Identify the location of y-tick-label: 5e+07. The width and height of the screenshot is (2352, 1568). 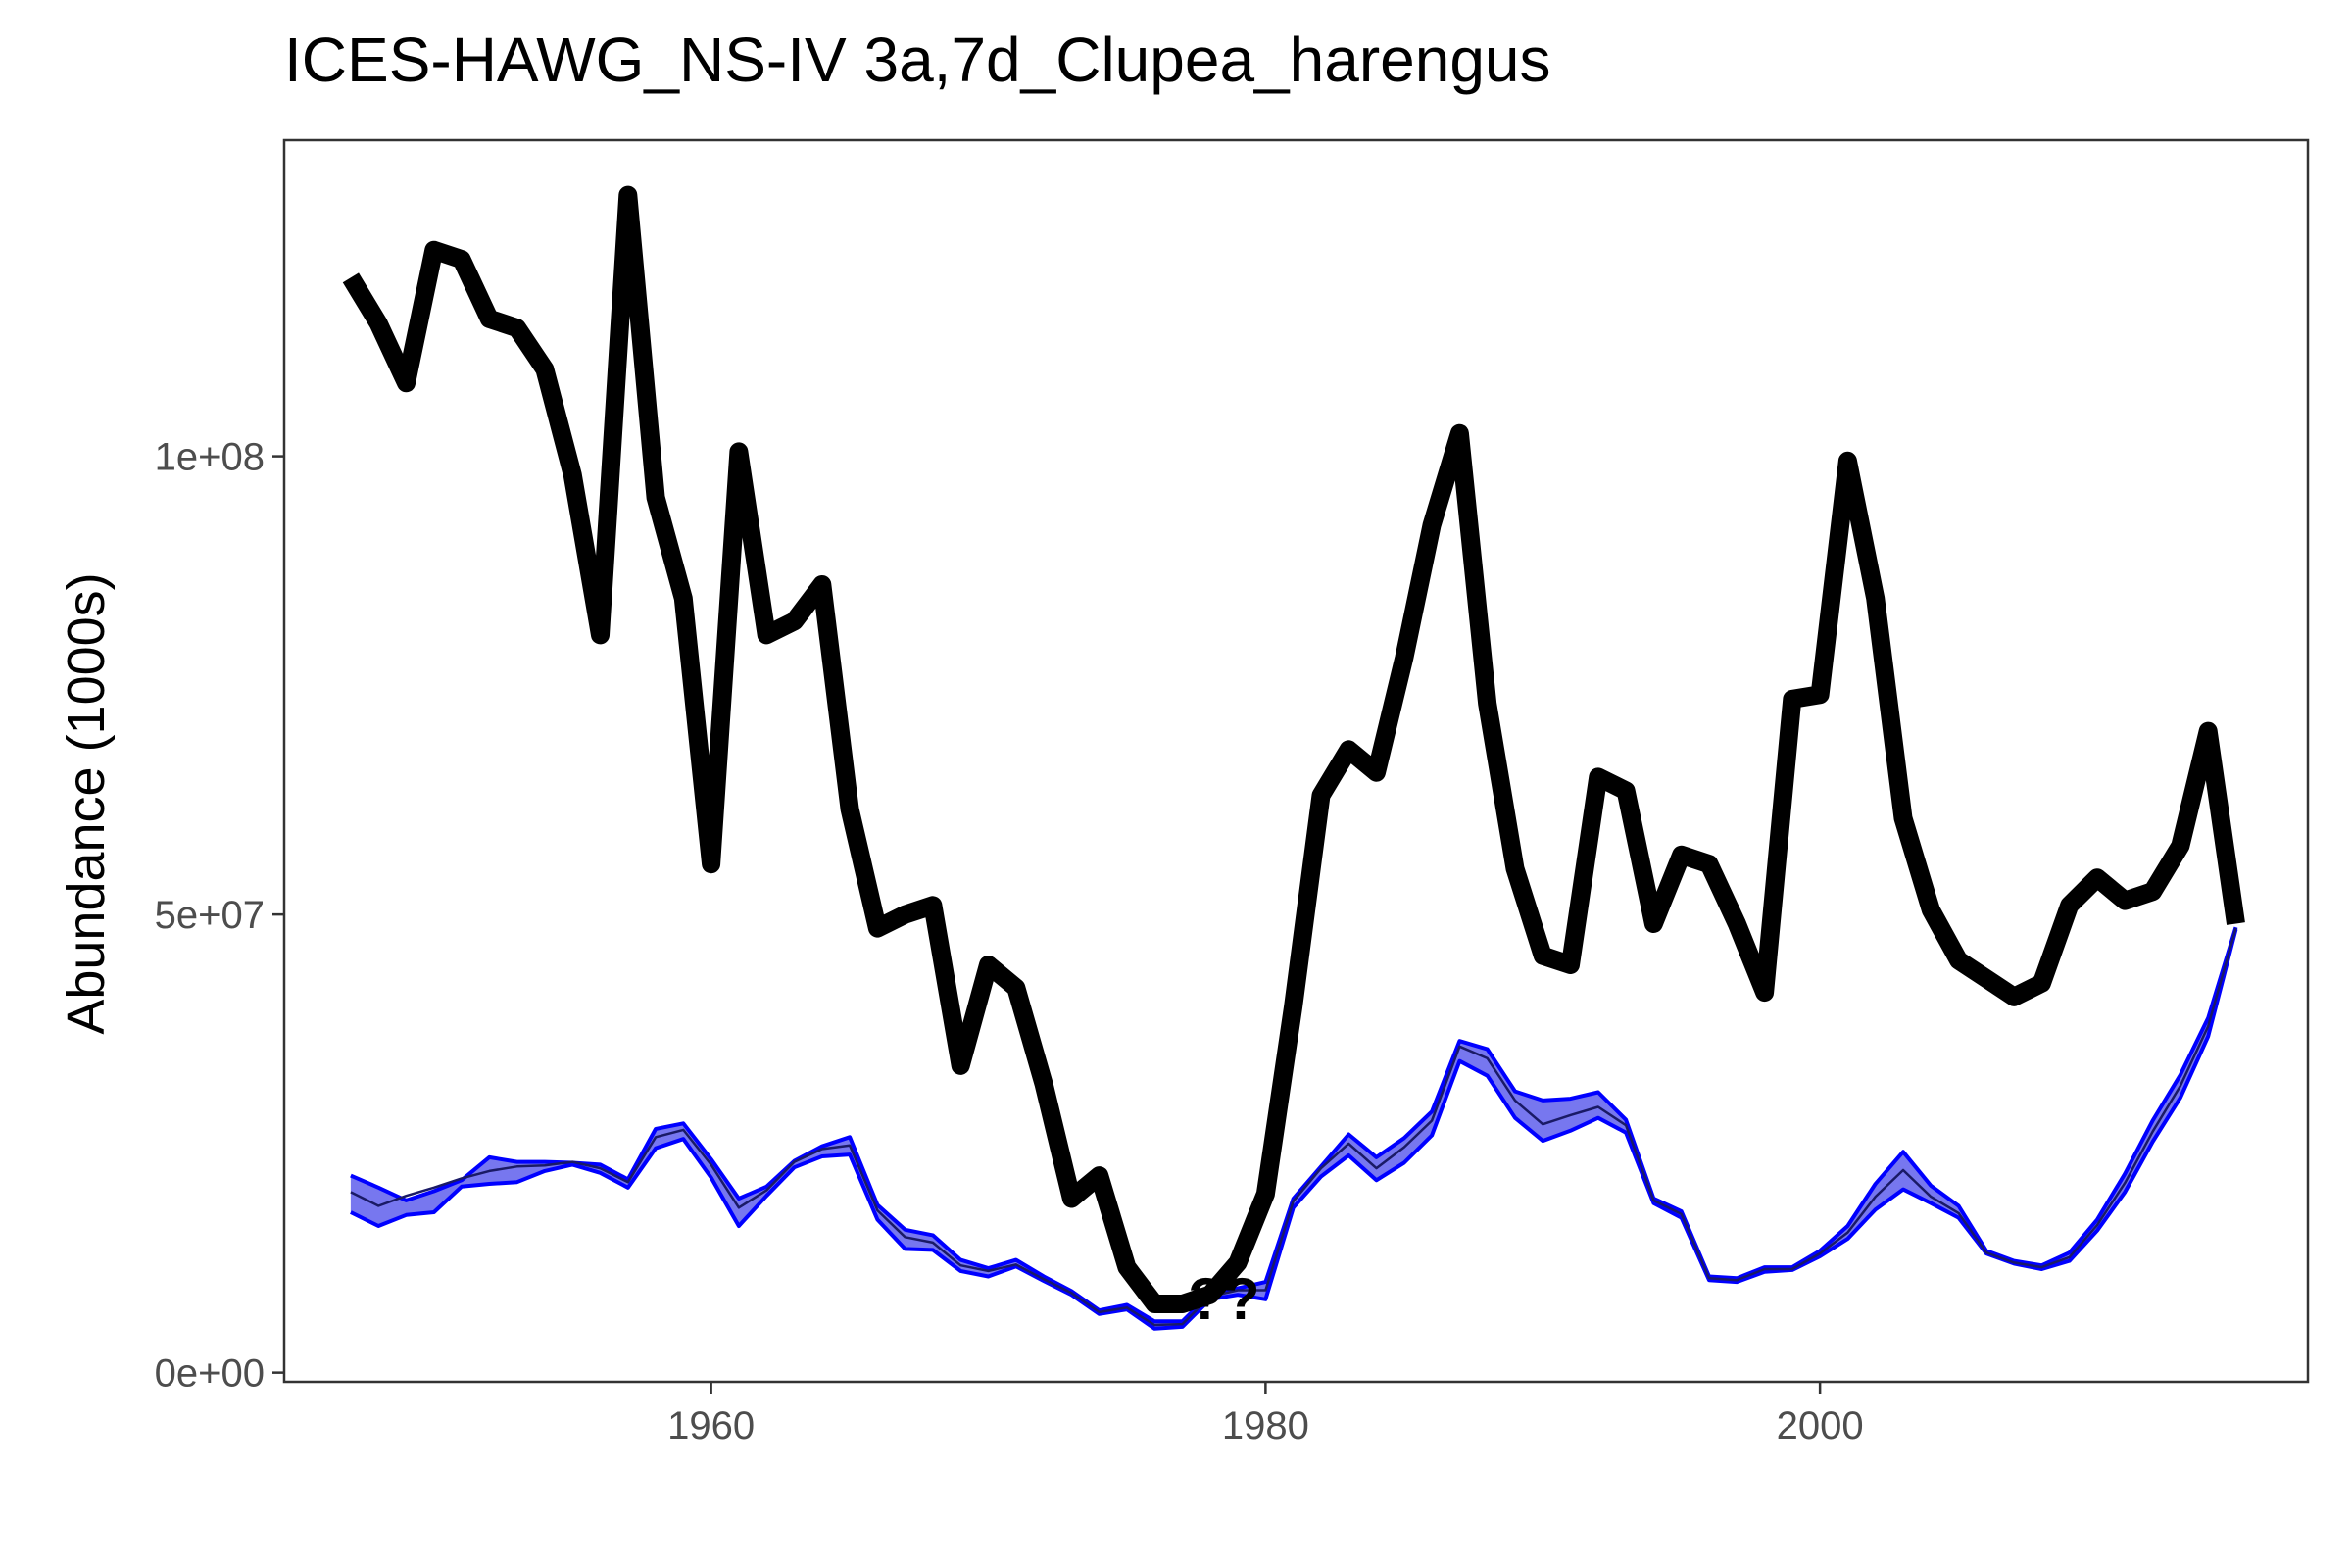
(210, 915).